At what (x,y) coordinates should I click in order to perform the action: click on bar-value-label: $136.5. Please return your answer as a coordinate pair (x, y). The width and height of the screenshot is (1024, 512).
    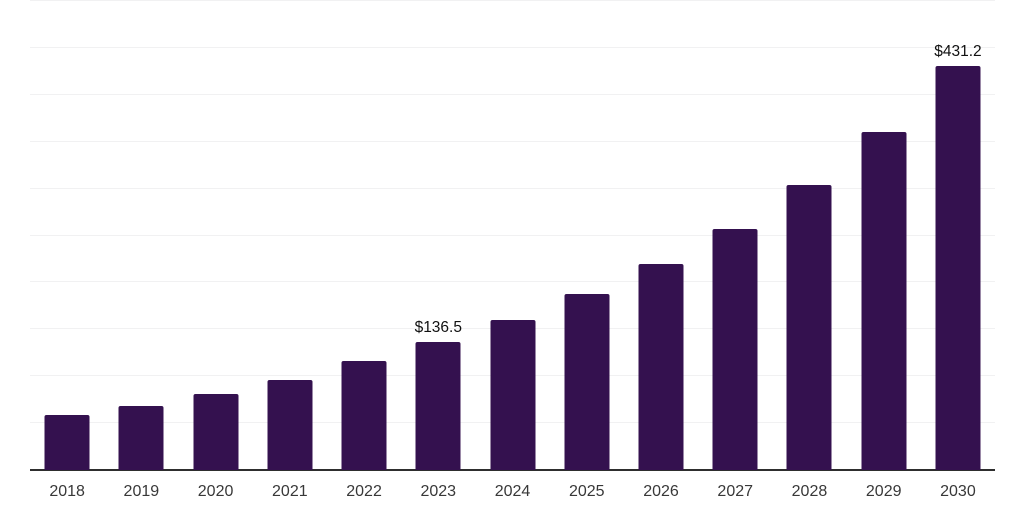
    Looking at the image, I should click on (438, 327).